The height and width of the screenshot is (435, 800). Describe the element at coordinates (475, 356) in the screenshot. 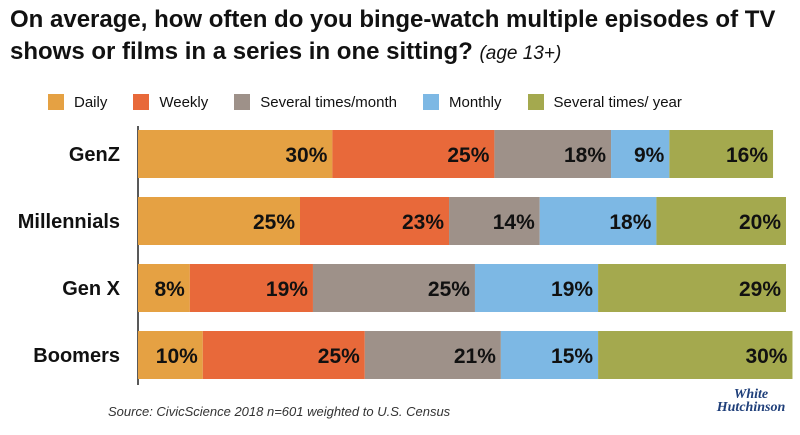

I see `data-label: 21%` at that location.